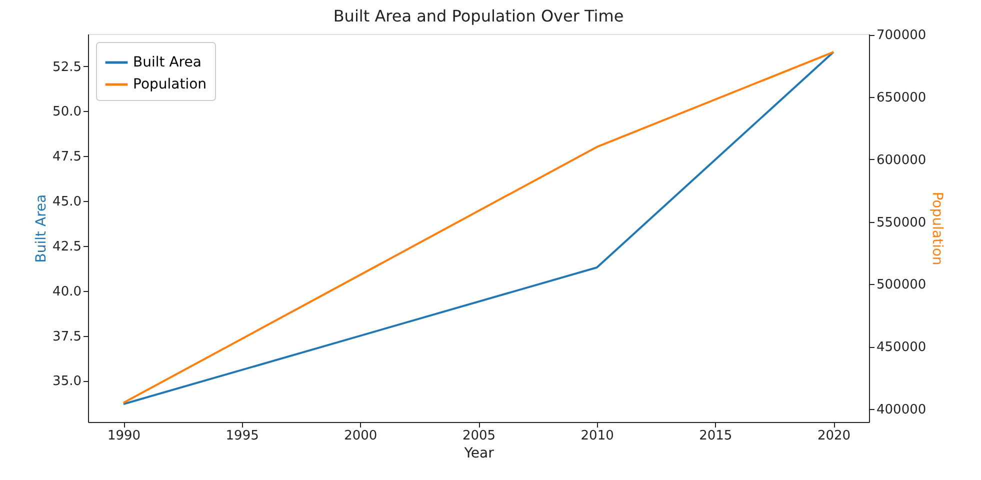 The image size is (981, 480). I want to click on y-tick-label: 52.5, so click(67, 67).